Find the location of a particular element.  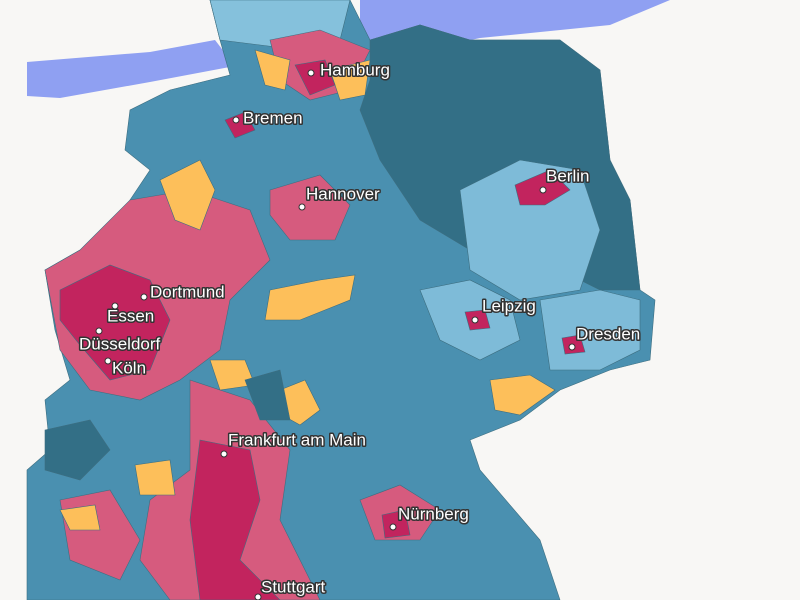

city-label: Hannover is located at coordinates (343, 193).